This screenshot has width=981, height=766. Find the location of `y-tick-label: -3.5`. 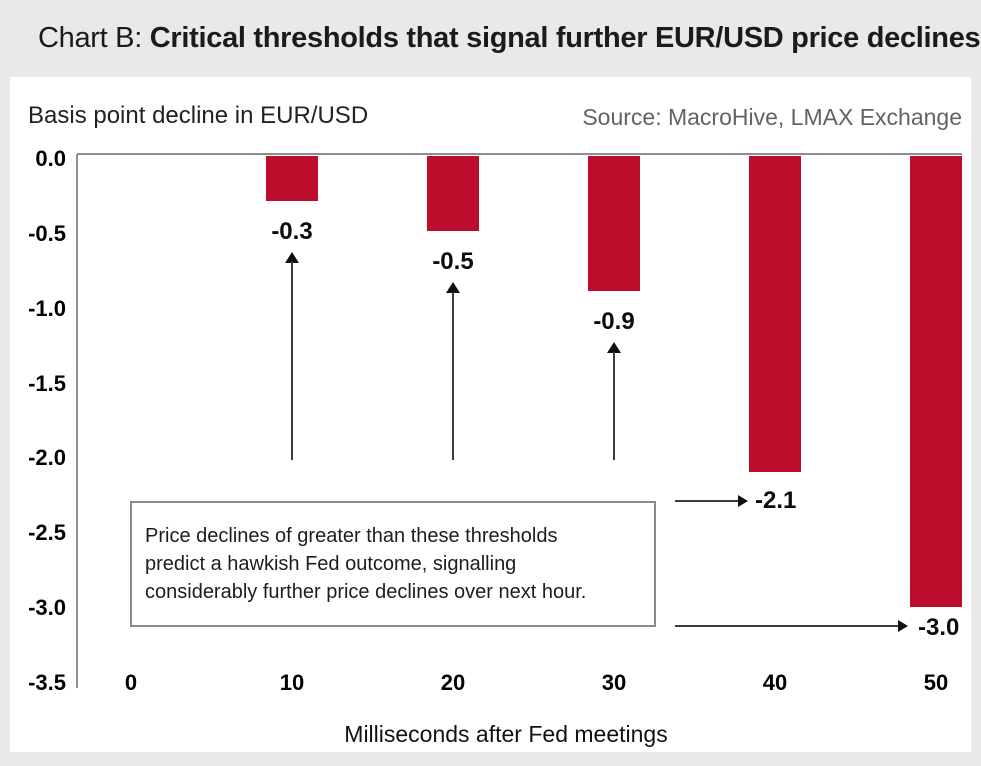

y-tick-label: -3.5 is located at coordinates (47, 683).